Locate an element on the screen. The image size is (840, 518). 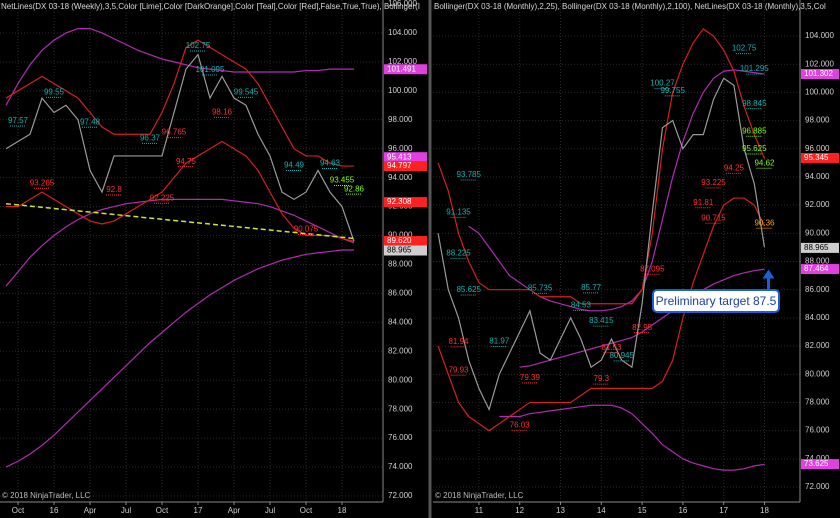
price-annotation: 93.785 is located at coordinates (468, 174).